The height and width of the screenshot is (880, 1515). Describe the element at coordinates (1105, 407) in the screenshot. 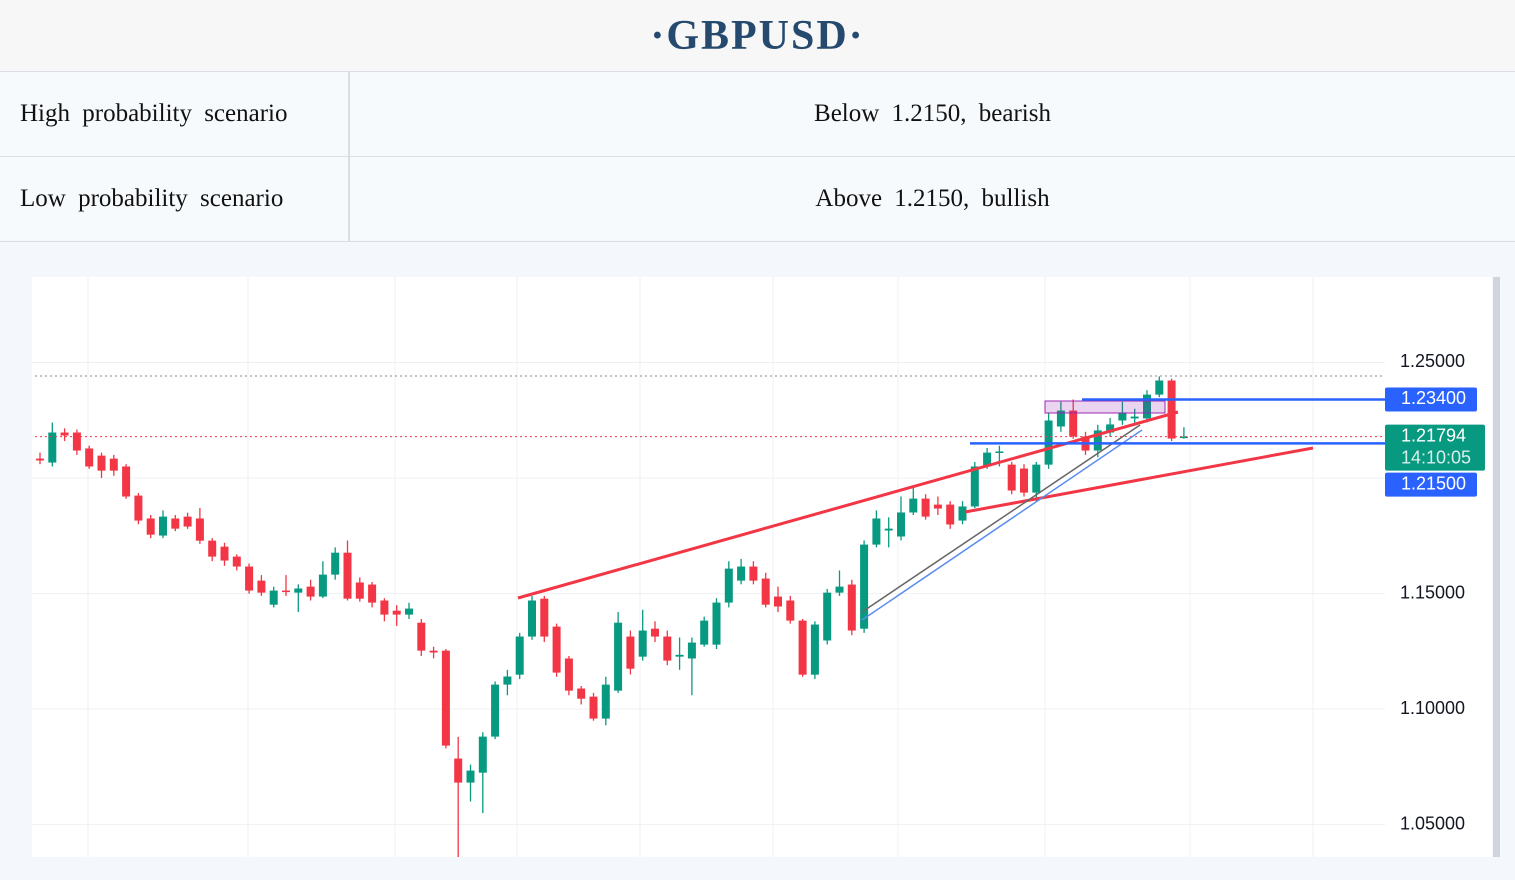

I see `zone` at that location.